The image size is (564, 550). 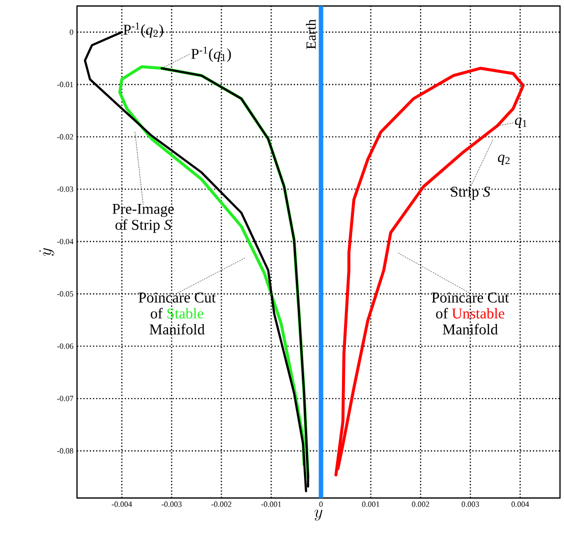 What do you see at coordinates (143, 30) in the screenshot?
I see `annotation: P$^{-1}$(q$_{2}$)` at bounding box center [143, 30].